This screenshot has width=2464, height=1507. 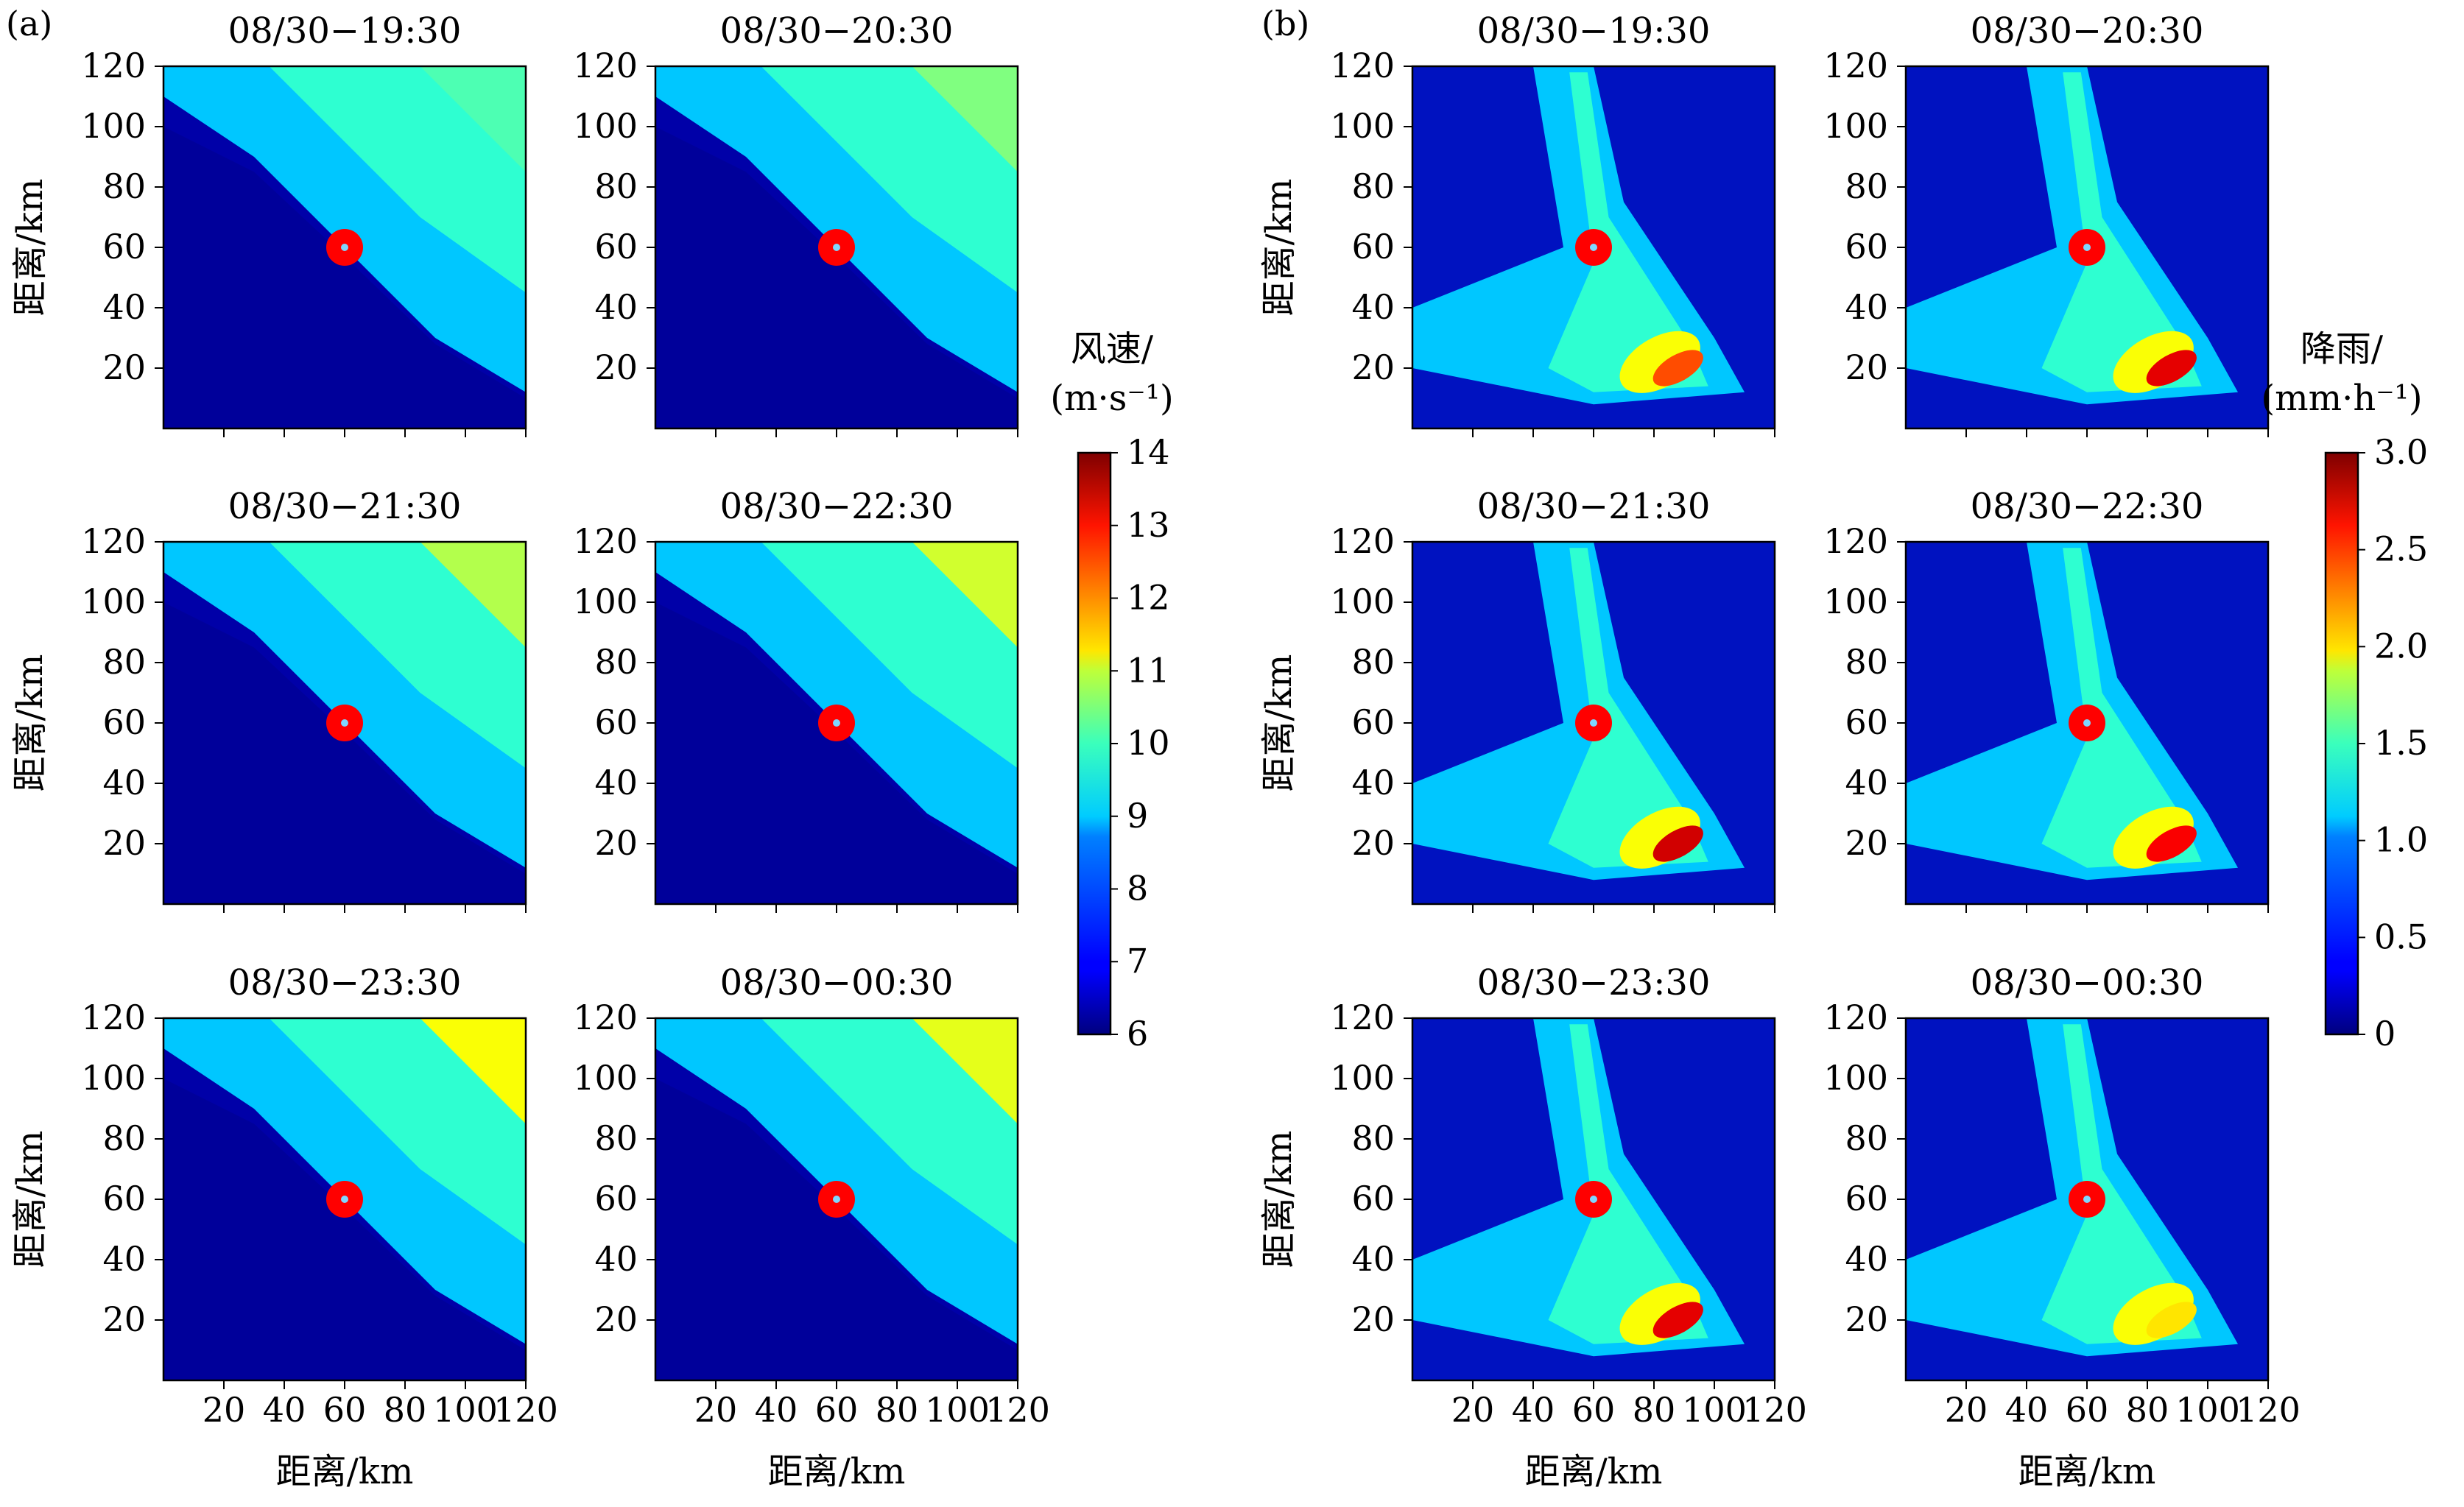 I want to click on subplot: 08/30−19:30 20 40 60 80 100 120 距离/km, so click(x=268, y=223).